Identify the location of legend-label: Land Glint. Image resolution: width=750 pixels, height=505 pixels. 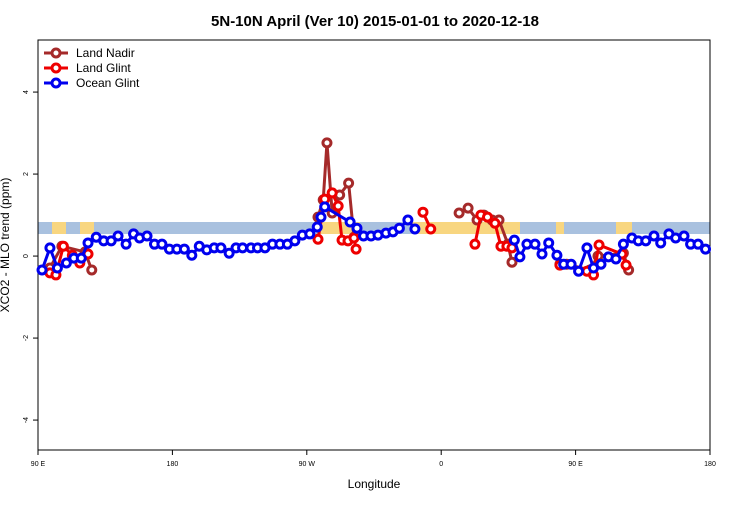
(103, 68).